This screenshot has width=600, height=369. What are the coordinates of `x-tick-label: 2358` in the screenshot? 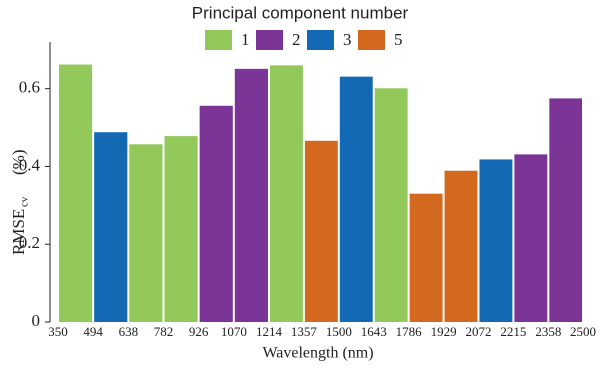 It's located at (548, 331).